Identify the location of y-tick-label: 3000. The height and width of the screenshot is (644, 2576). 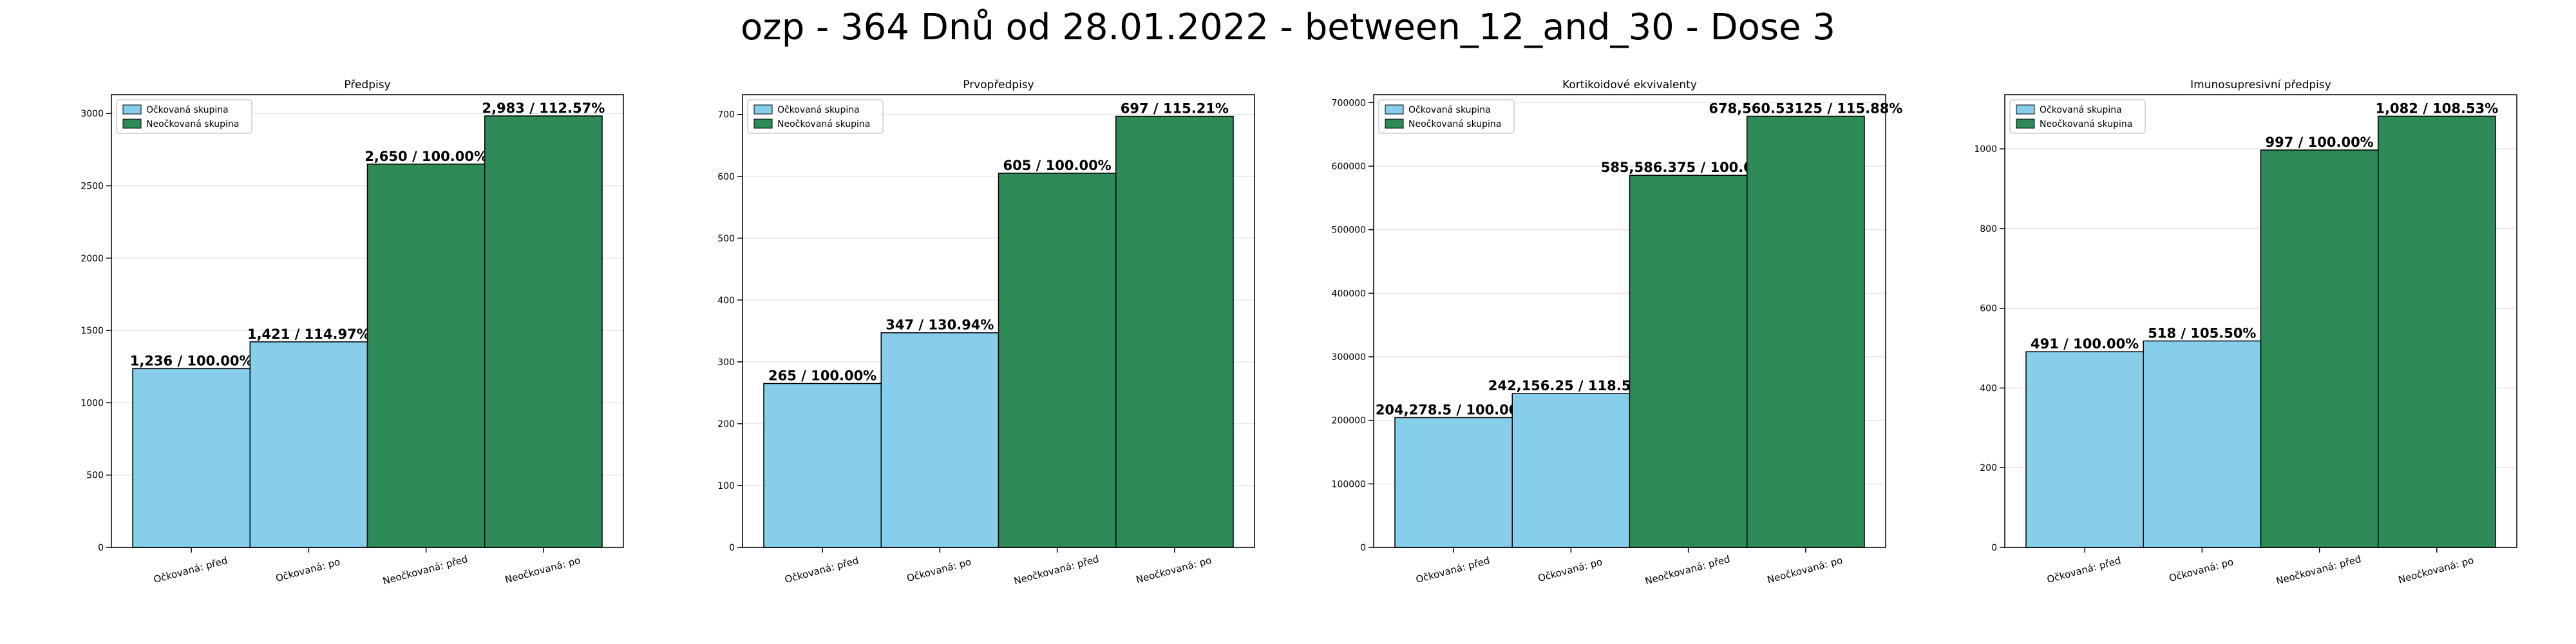
(92, 114).